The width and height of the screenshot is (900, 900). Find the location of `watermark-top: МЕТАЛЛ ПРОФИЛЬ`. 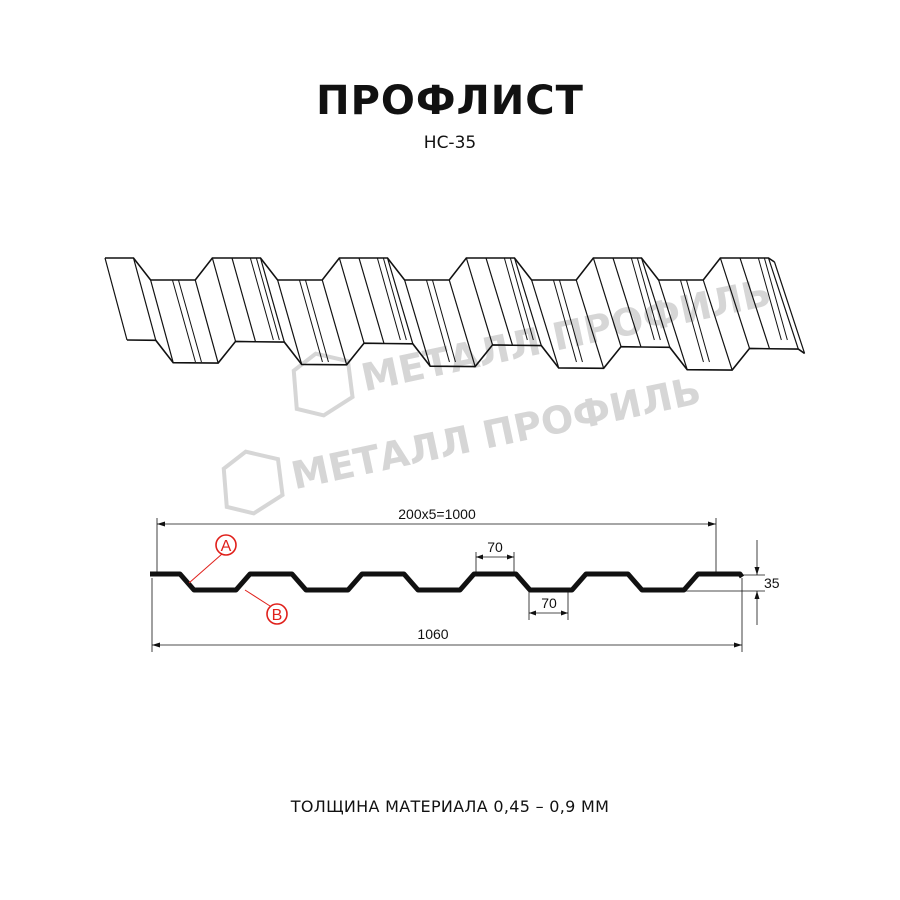

watermark-top: МЕТАЛЛ ПРОФИЛЬ is located at coordinates (533, 344).